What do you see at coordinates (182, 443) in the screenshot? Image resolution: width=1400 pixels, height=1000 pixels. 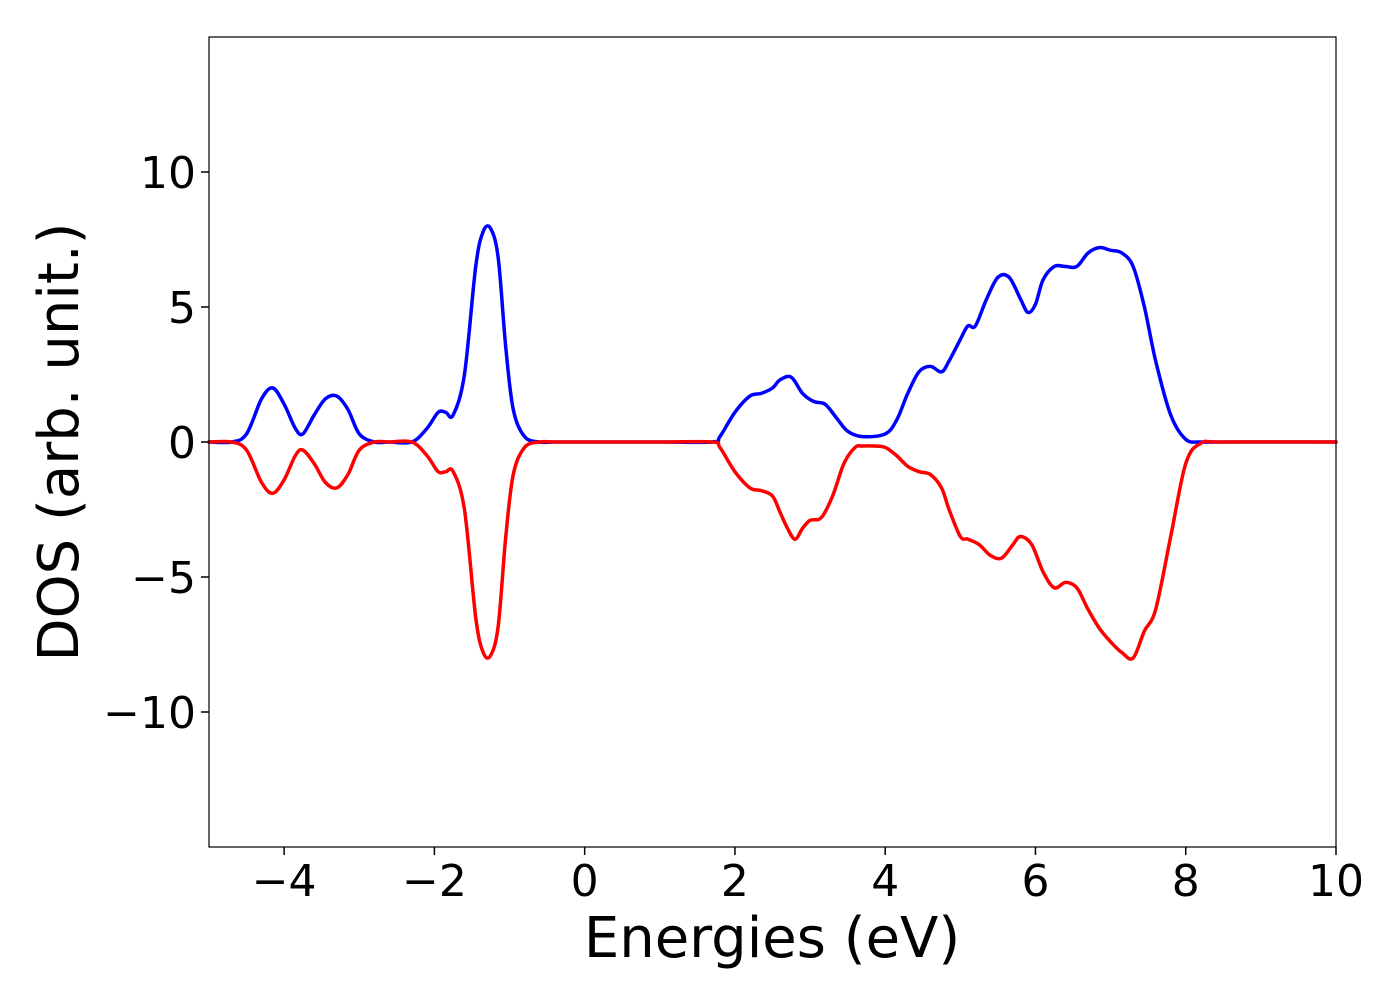 I see `y-tick-label: 0` at bounding box center [182, 443].